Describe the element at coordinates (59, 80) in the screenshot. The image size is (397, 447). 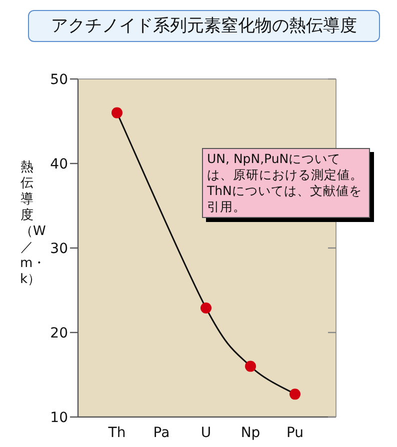
I see `y-tick-label: 50` at that location.